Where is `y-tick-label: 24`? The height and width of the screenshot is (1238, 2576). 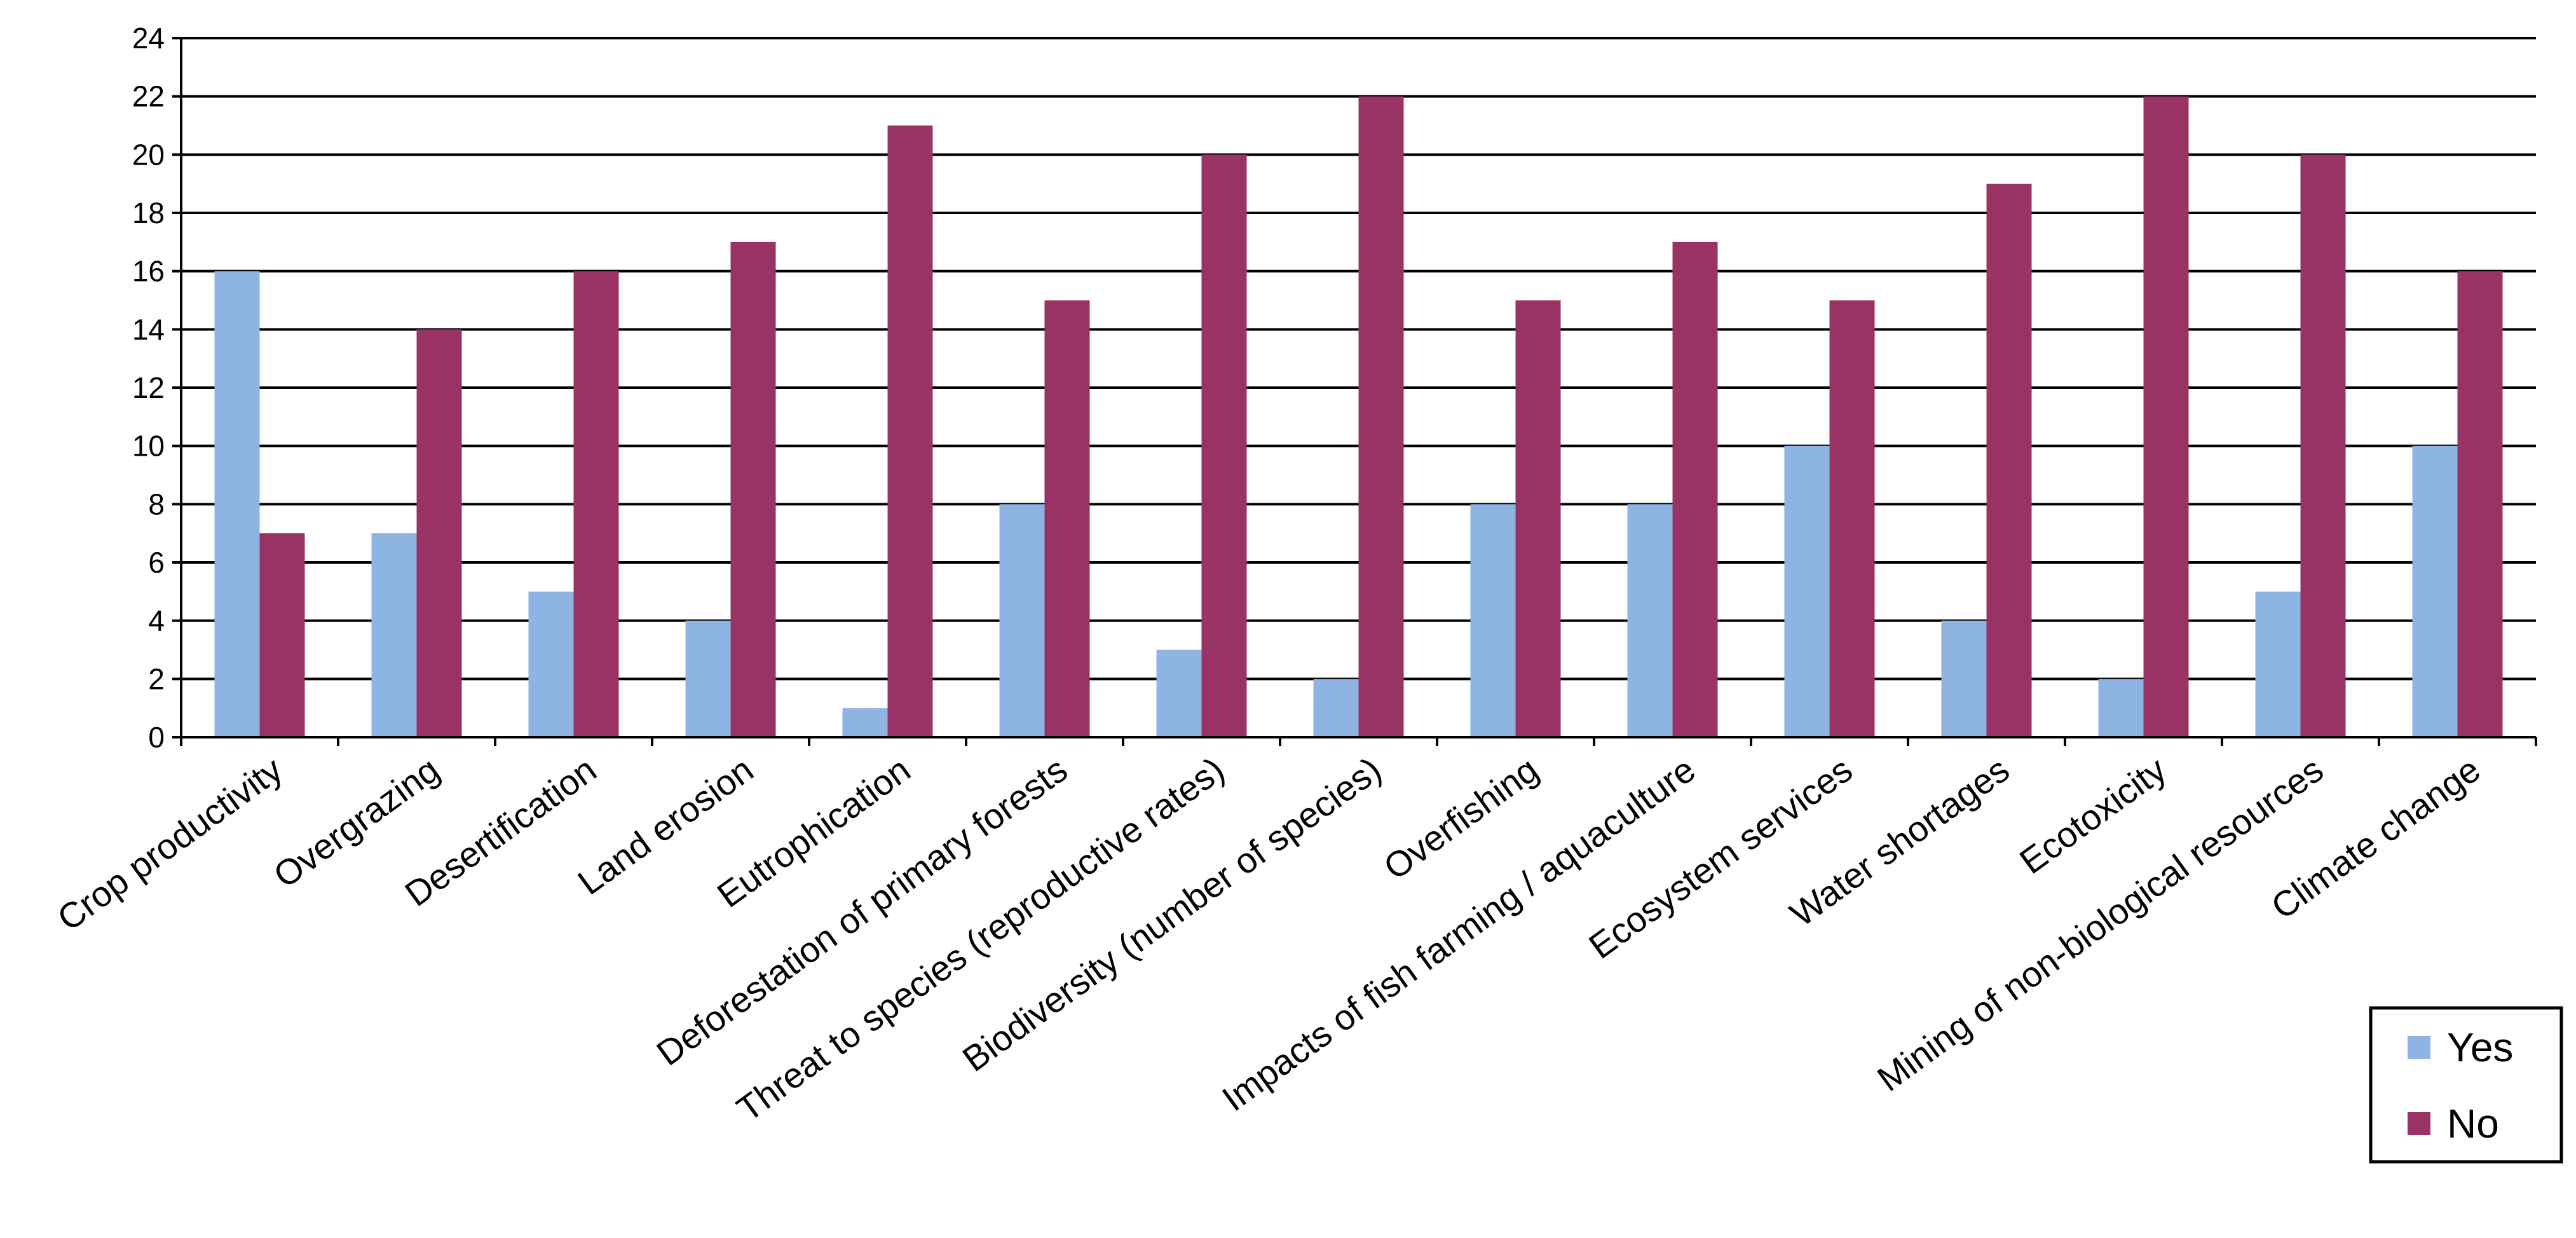 y-tick-label: 24 is located at coordinates (148, 38).